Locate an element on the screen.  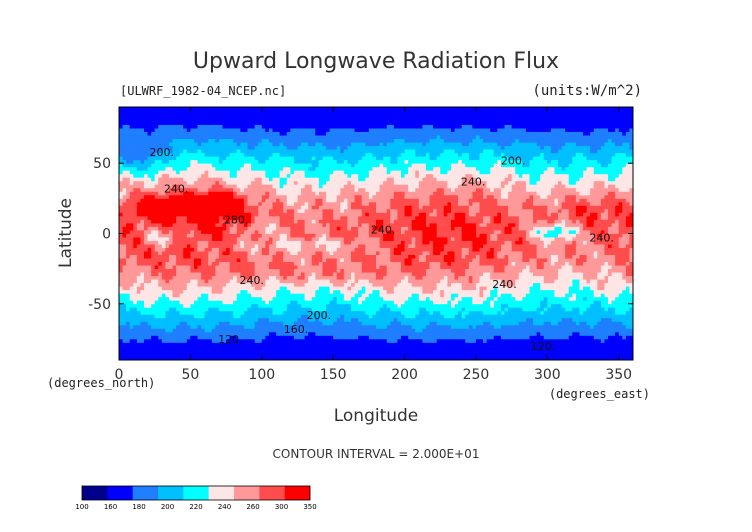
units-label: (units:W/m^2) is located at coordinates (587, 91).